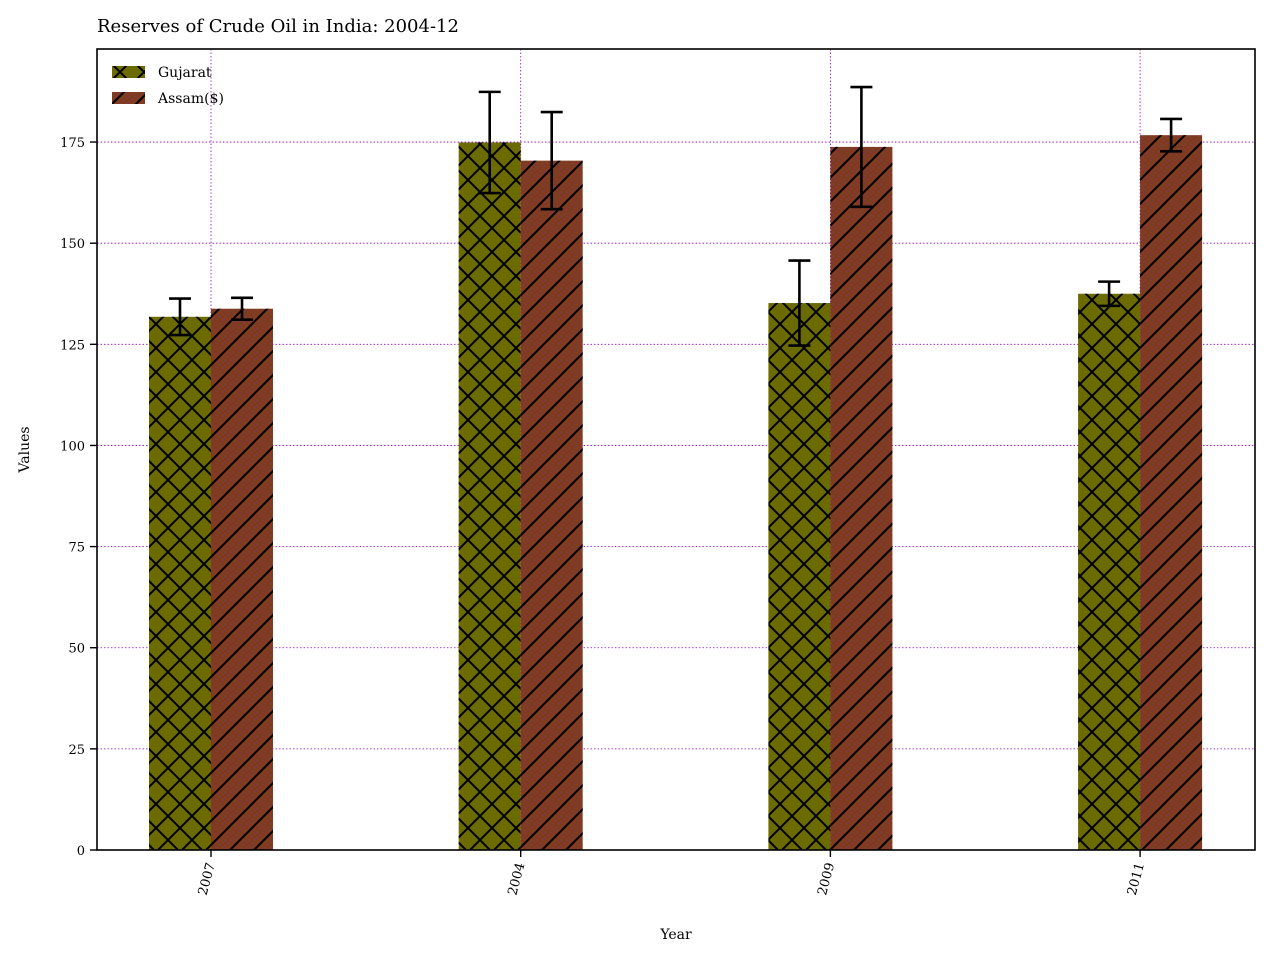 The width and height of the screenshot is (1280, 964). Describe the element at coordinates (190, 99) in the screenshot. I see `legend-label: Assam($)` at that location.